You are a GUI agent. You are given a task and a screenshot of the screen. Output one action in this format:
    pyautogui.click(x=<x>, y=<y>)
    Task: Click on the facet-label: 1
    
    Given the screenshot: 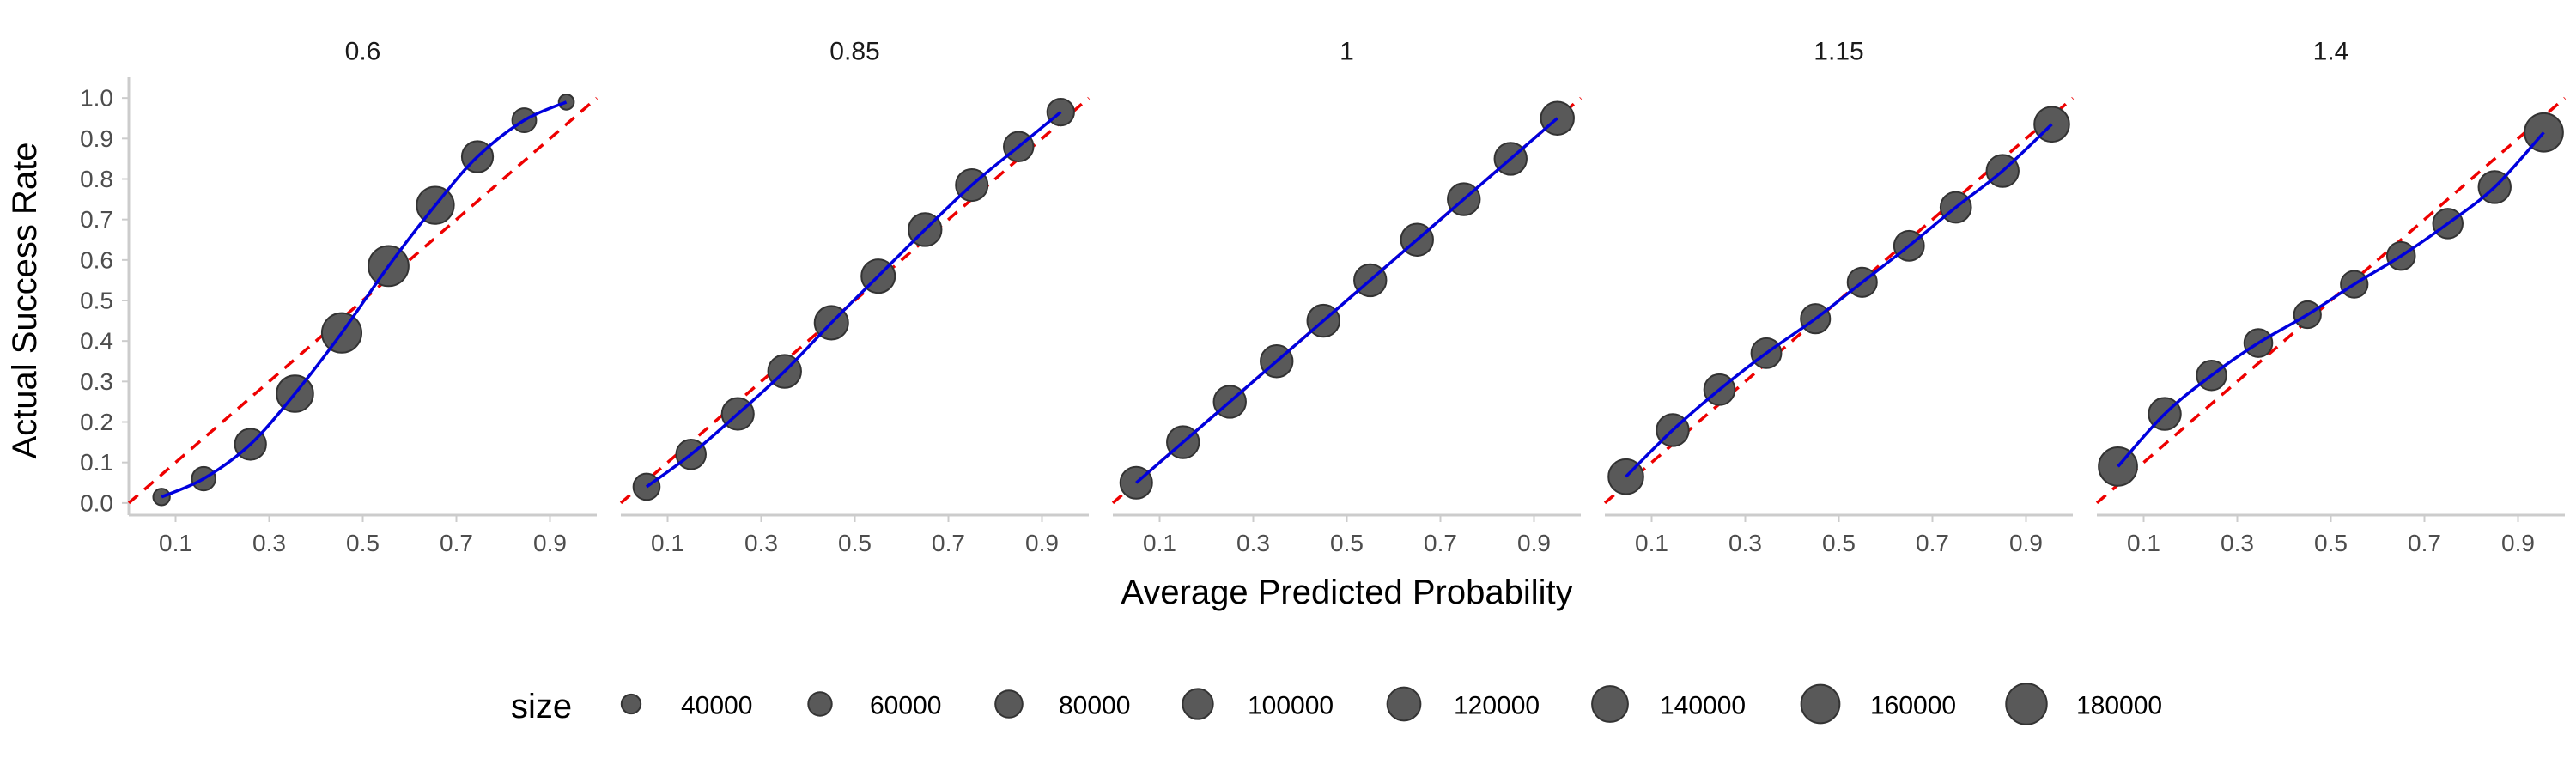 What is the action you would take?
    pyautogui.click(x=1347, y=52)
    